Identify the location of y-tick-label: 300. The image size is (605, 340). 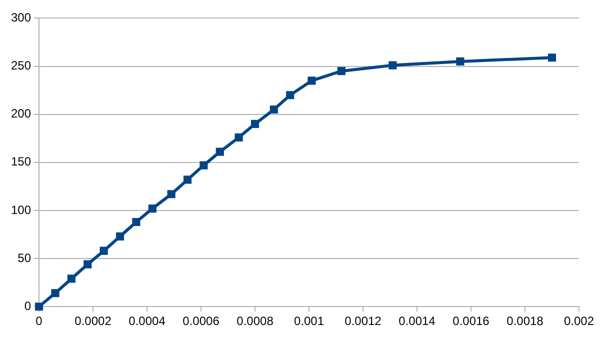
(21, 17).